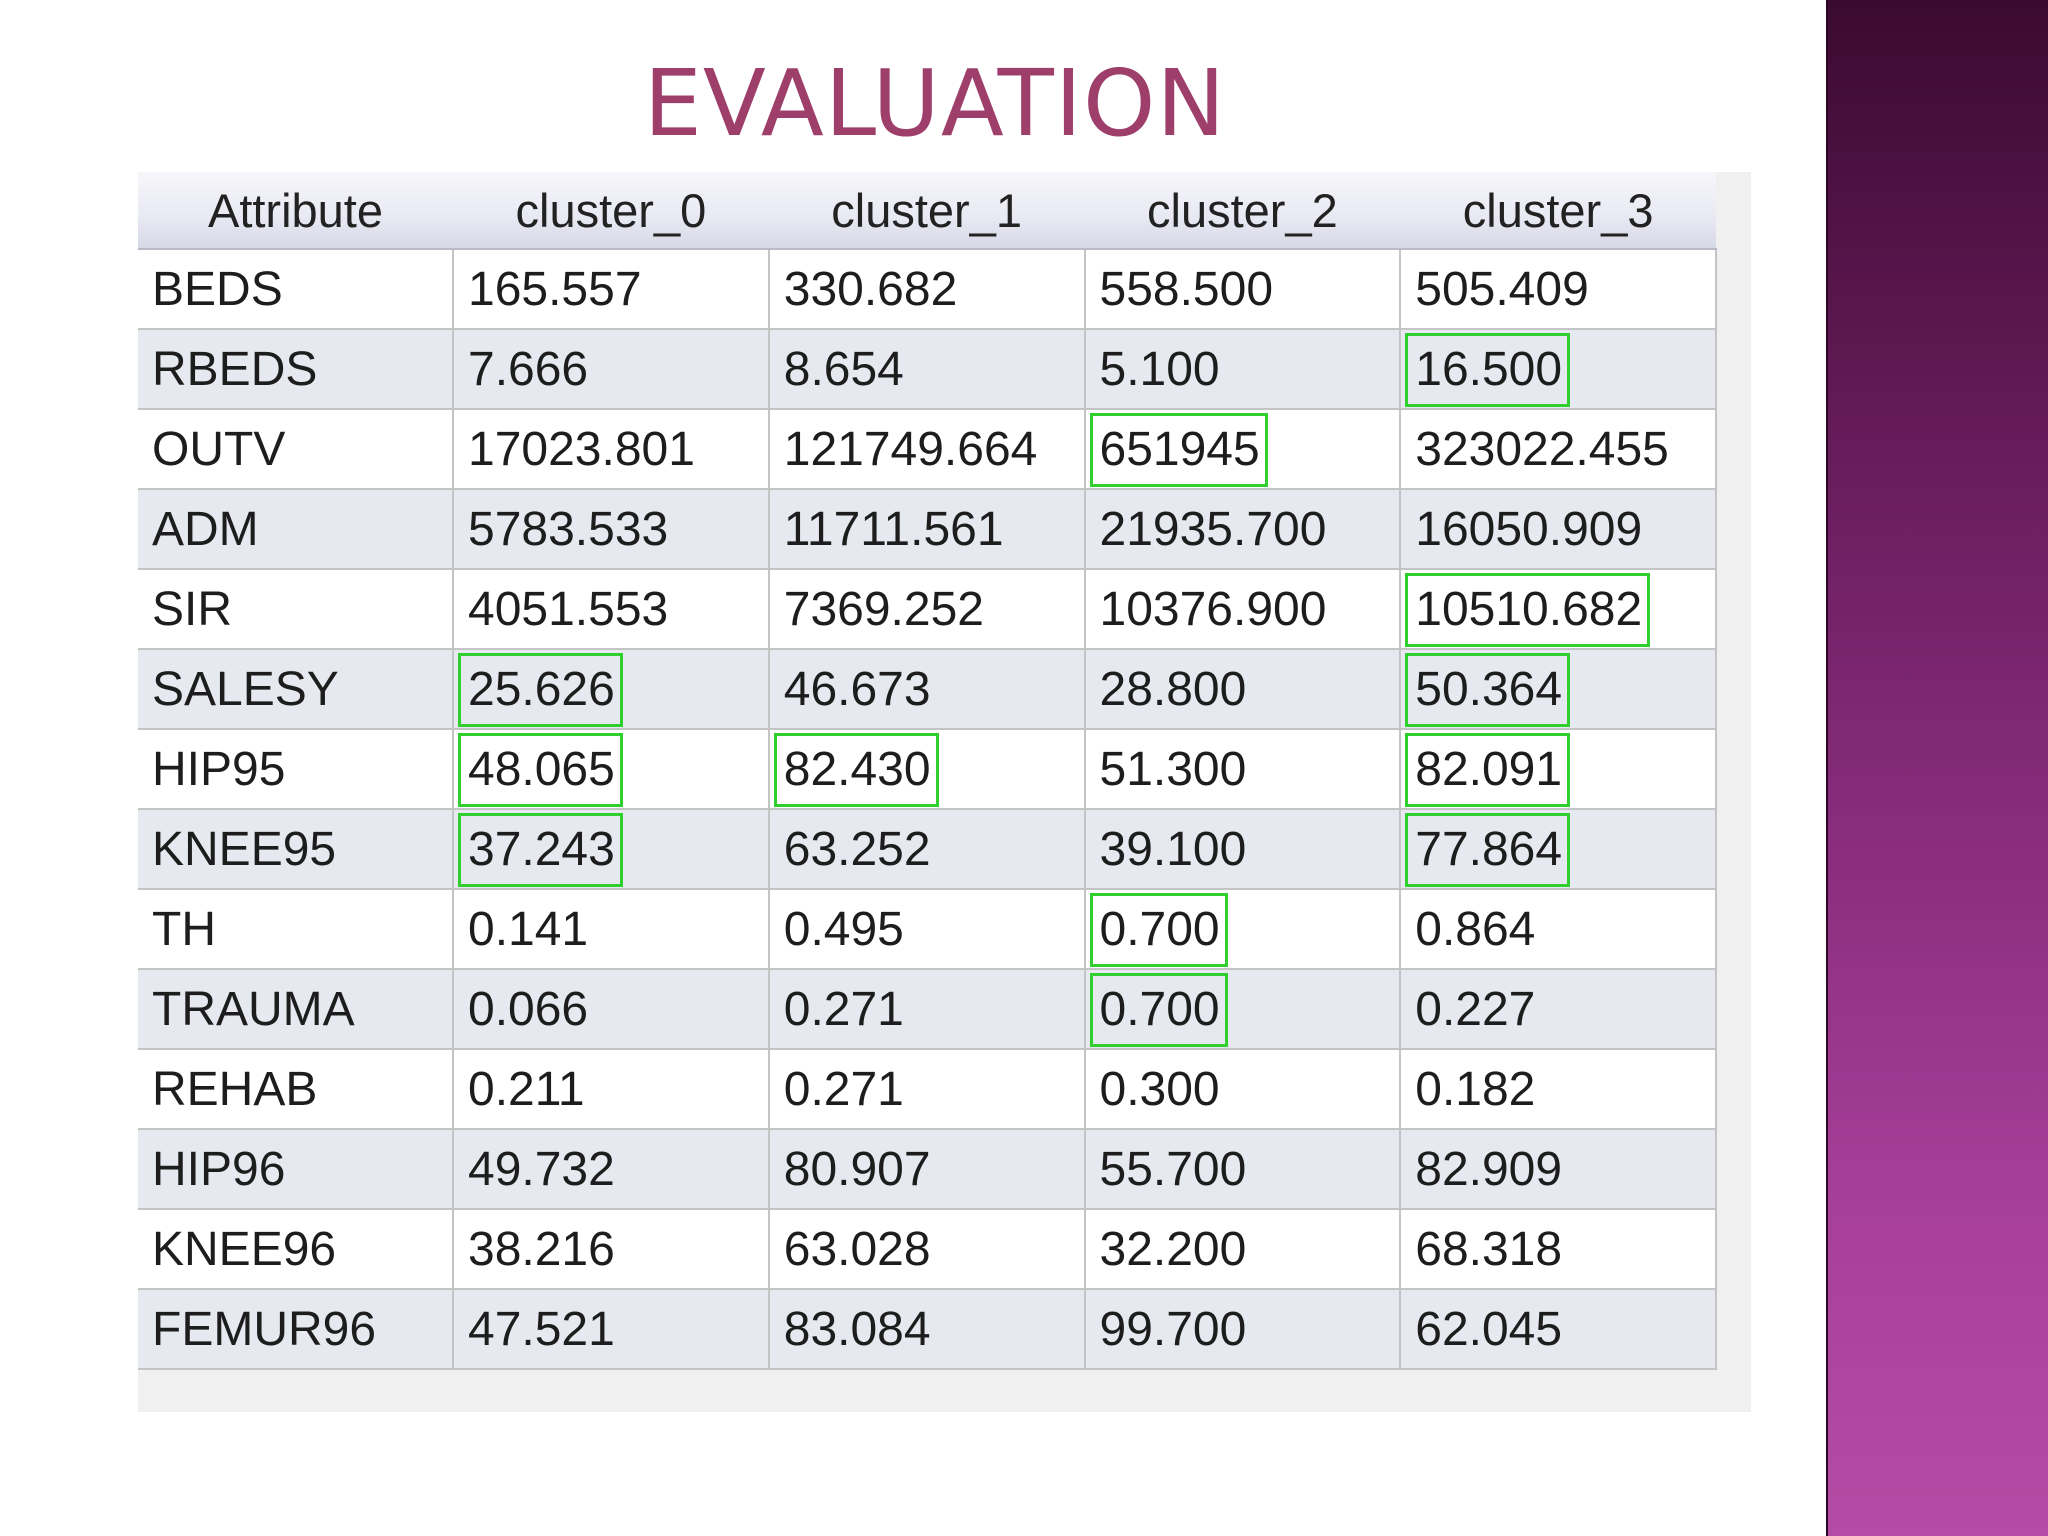 This screenshot has width=2048, height=1536. What do you see at coordinates (1558, 1089) in the screenshot?
I see `cluster-value-cell: 0.182` at bounding box center [1558, 1089].